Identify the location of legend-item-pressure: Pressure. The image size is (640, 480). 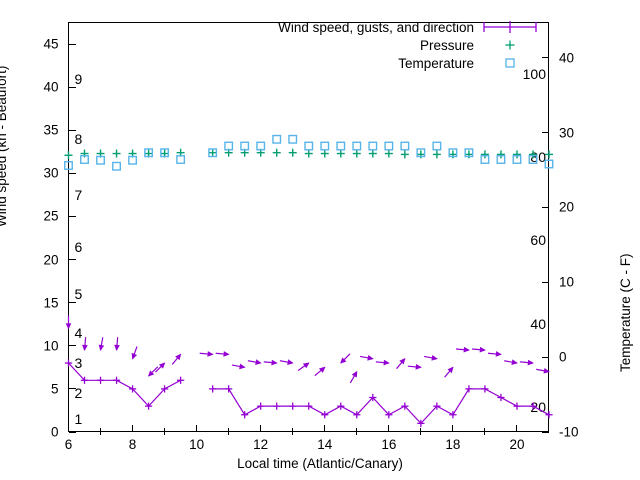
(383, 45).